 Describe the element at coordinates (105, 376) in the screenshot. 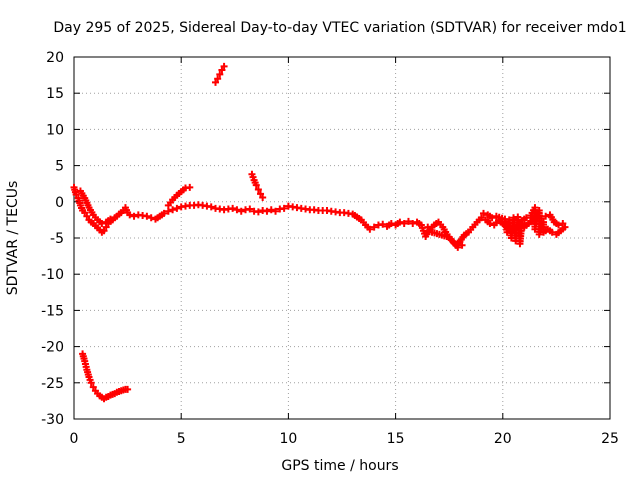

I see `series-low-arc` at that location.